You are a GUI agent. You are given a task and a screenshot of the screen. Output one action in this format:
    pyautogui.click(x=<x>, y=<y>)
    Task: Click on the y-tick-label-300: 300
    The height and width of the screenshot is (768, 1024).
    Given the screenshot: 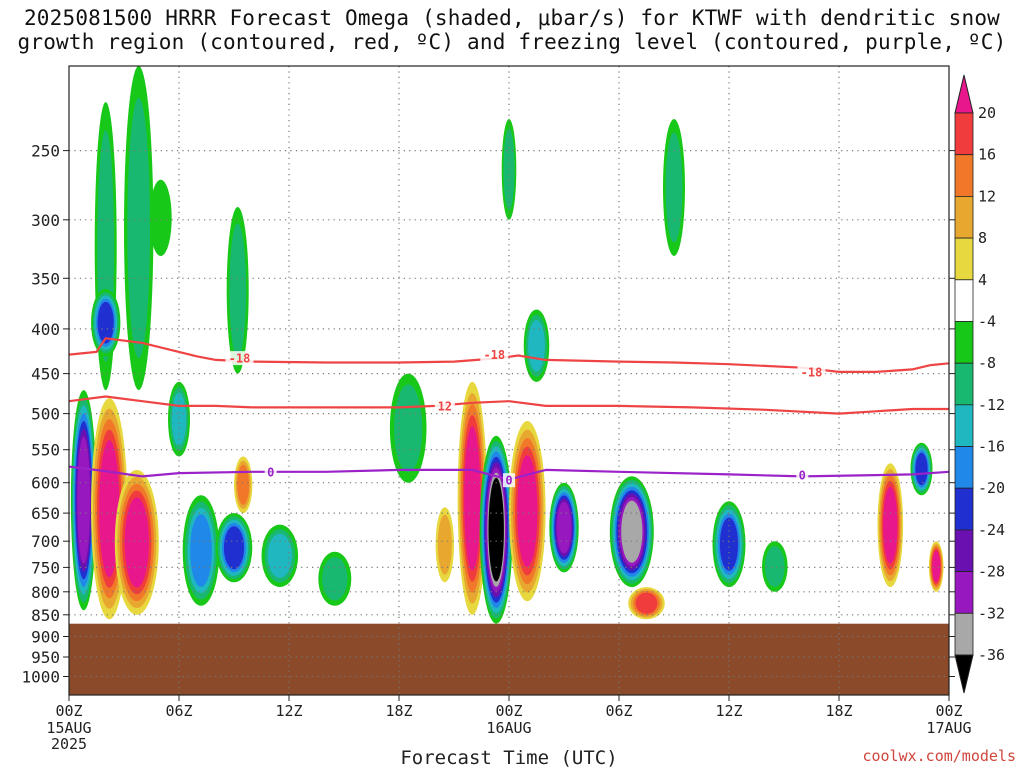 What is the action you would take?
    pyautogui.click(x=45, y=220)
    